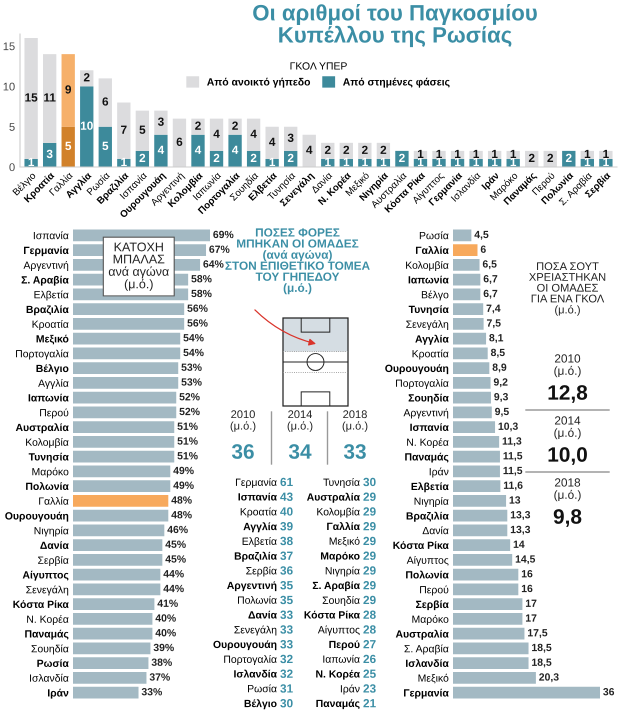 This screenshot has height=723, width=620. I want to click on data-label: 6,7, so click(491, 294).